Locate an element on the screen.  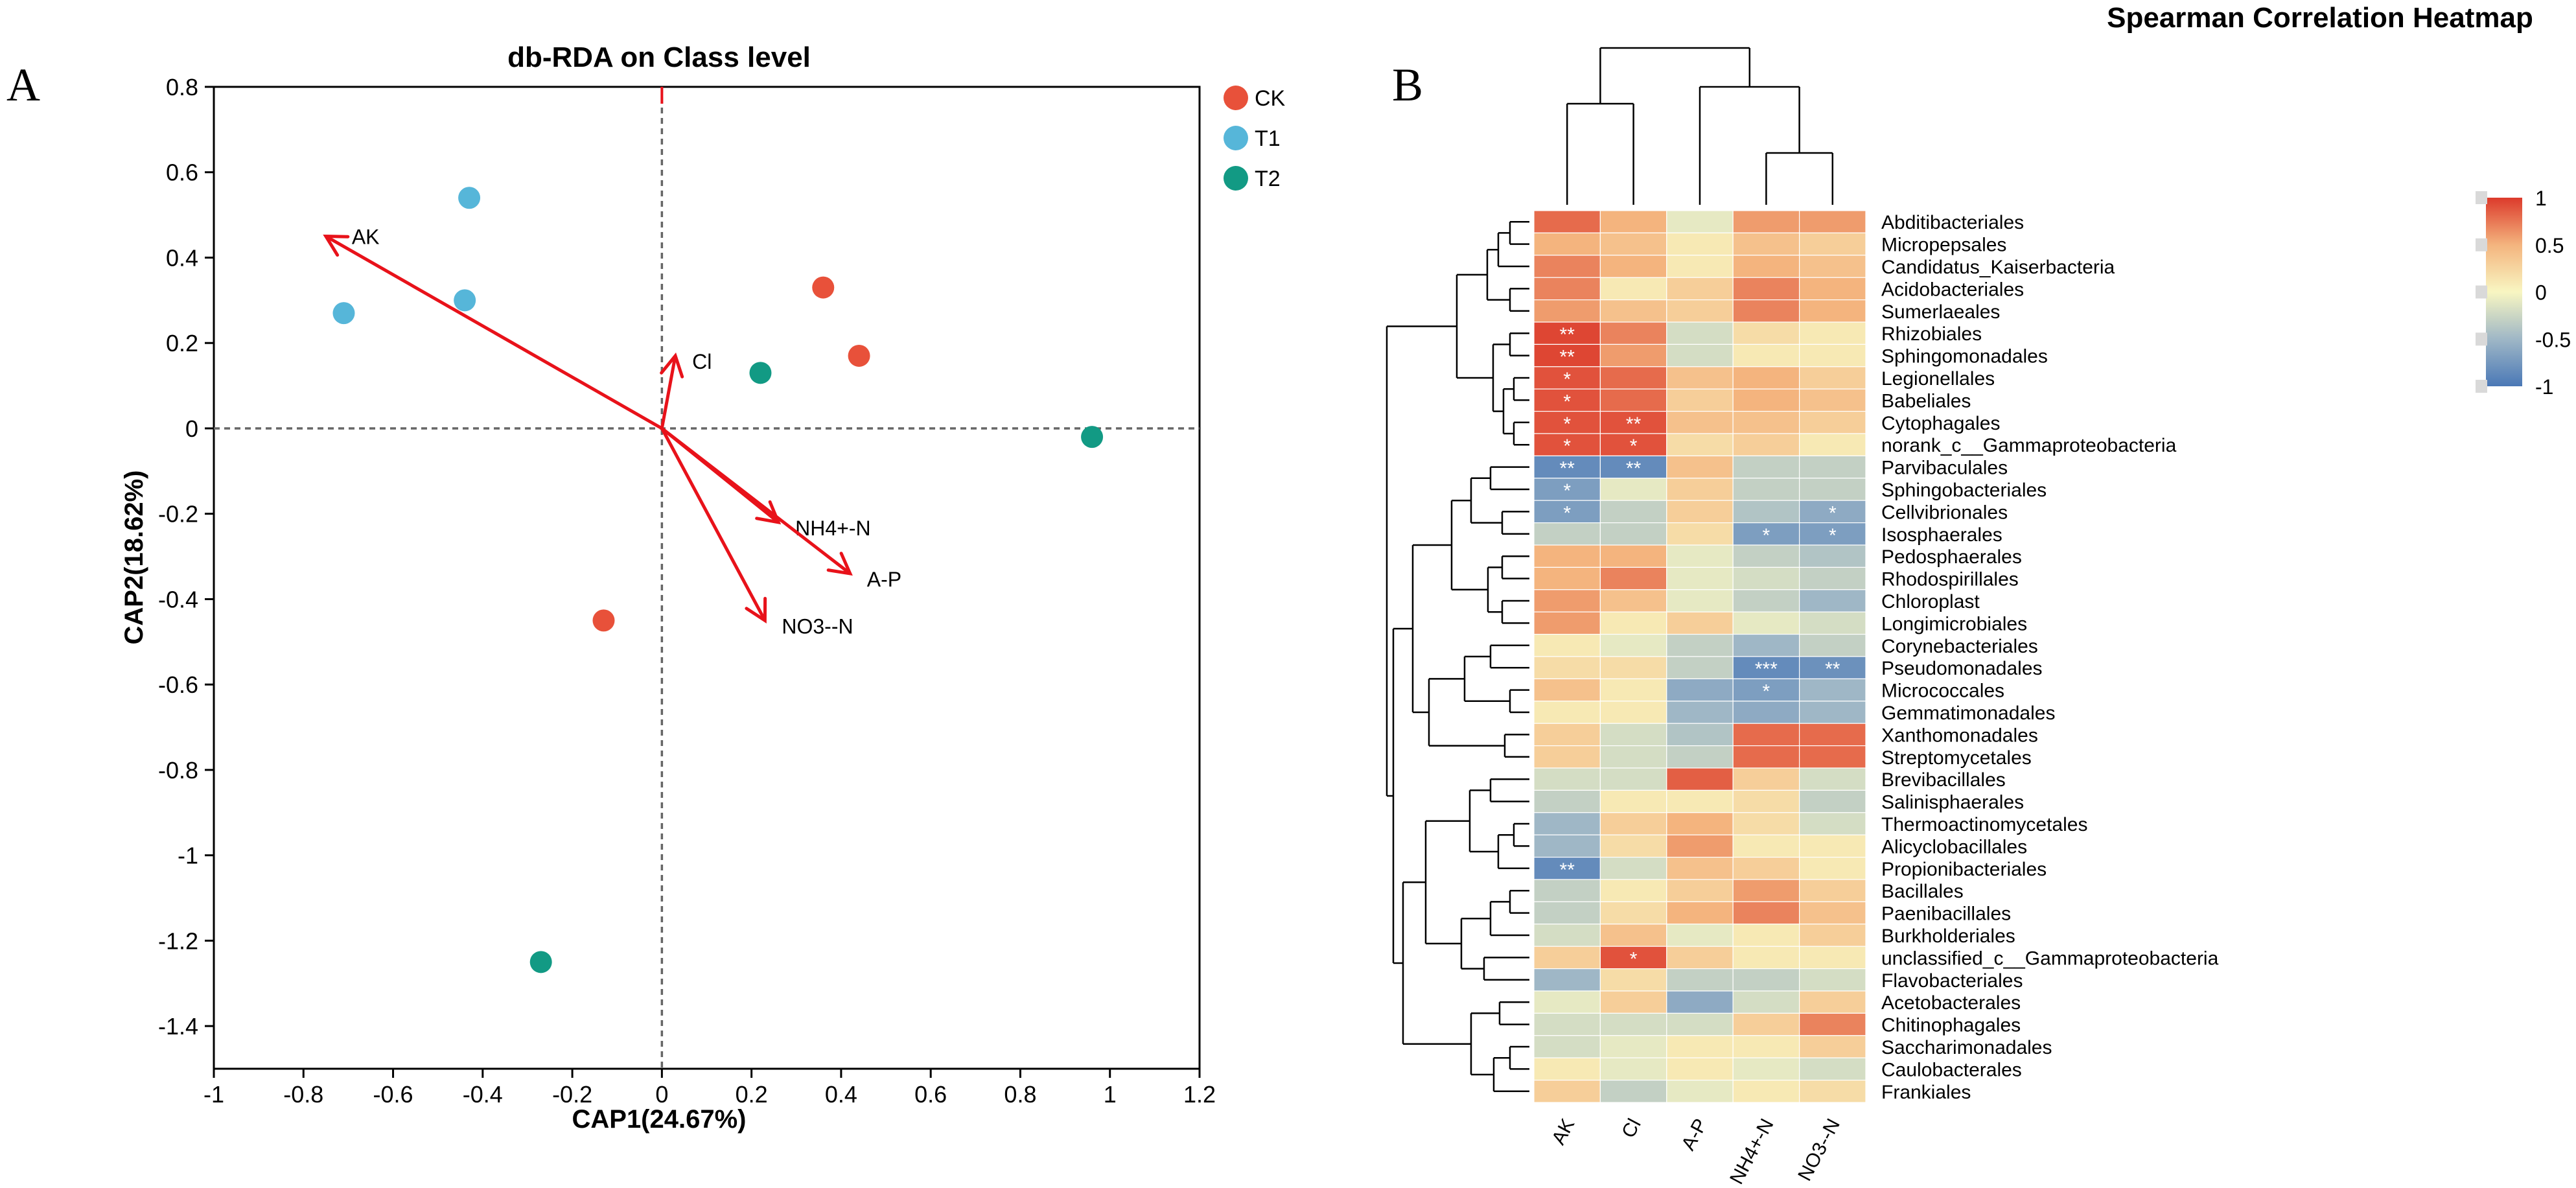
rda-title: db-RDA on Class level is located at coordinates (659, 57).